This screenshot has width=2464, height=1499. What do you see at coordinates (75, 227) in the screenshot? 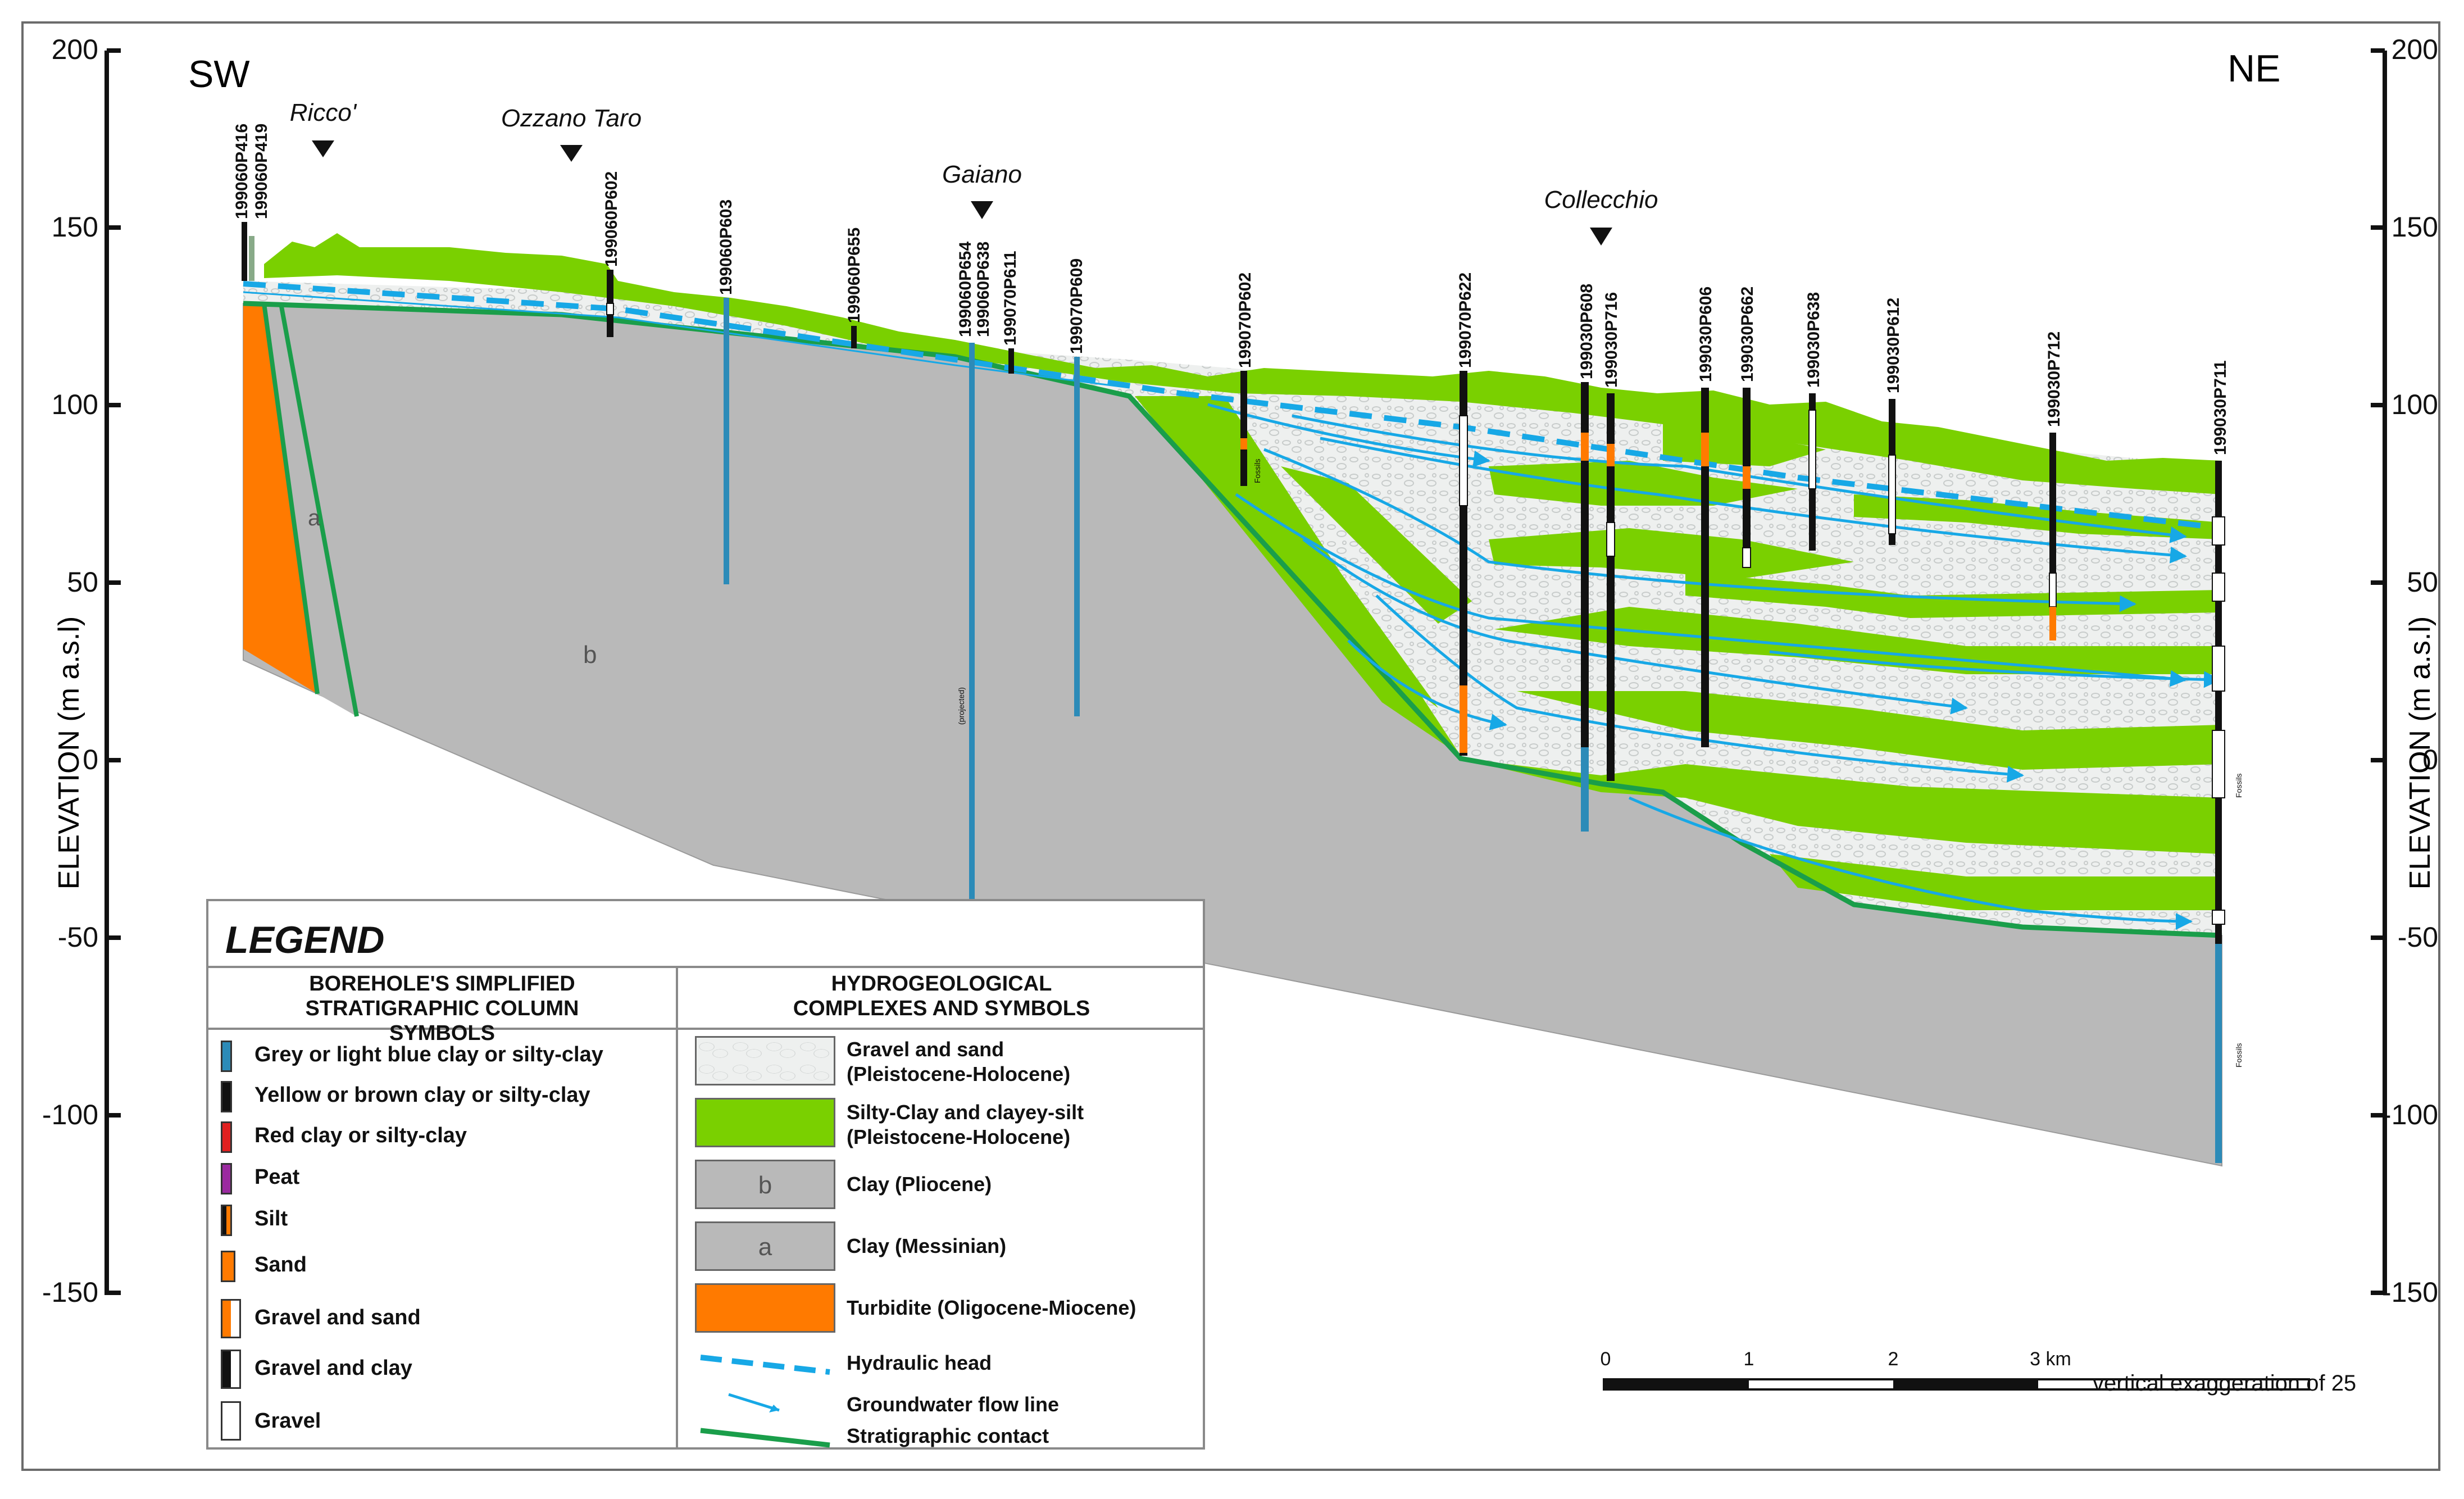
I see `left-tick-150: 150` at bounding box center [75, 227].